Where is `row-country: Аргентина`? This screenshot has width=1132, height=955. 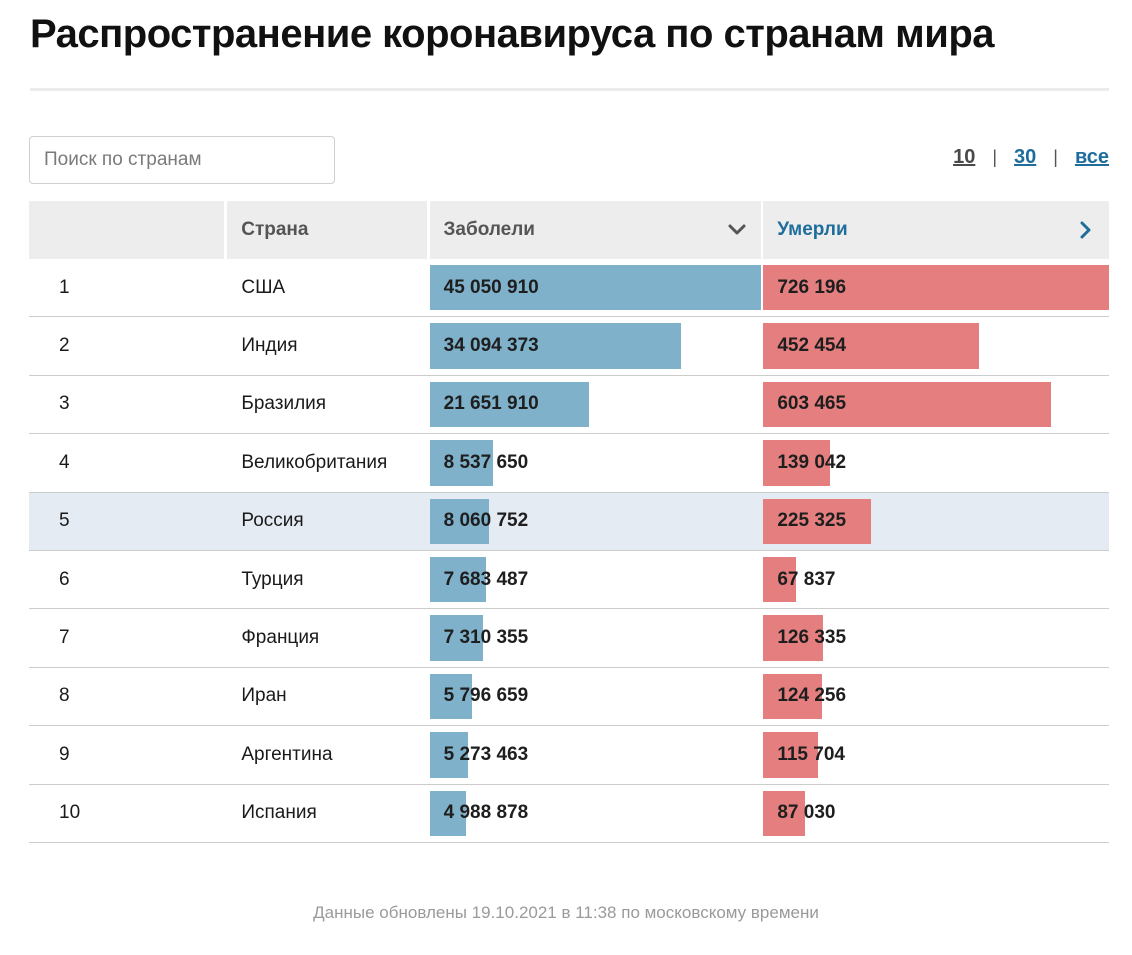 row-country: Аргентина is located at coordinates (287, 754).